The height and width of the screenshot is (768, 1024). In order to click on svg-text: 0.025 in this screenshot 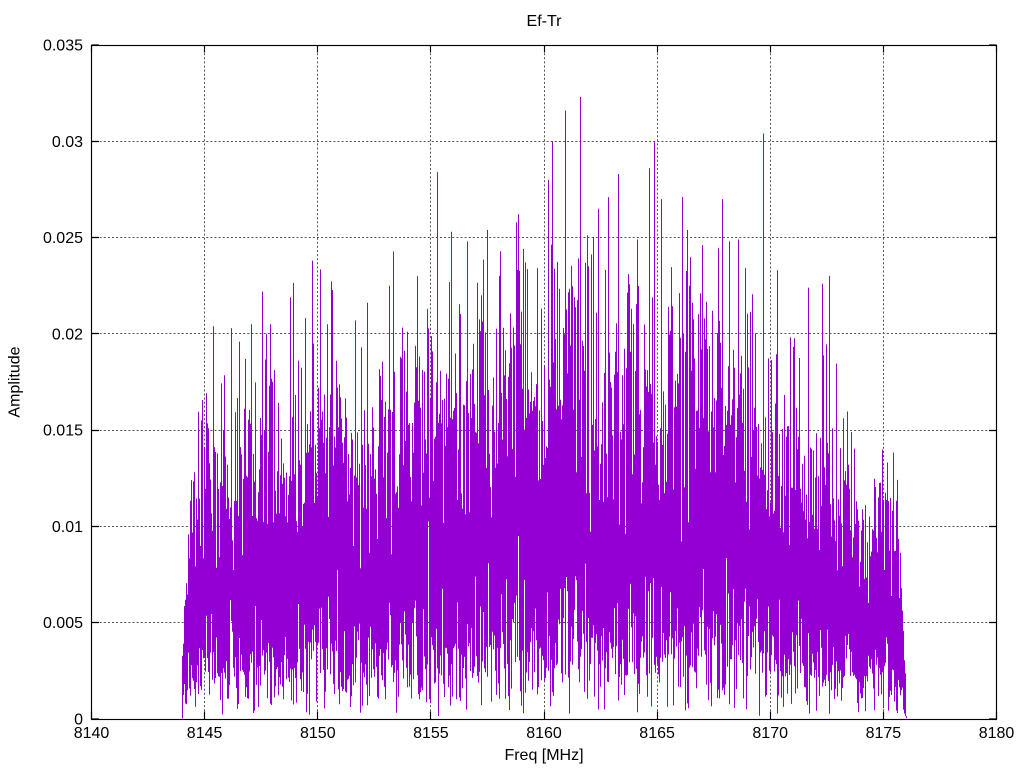, I will do `click(63, 238)`.